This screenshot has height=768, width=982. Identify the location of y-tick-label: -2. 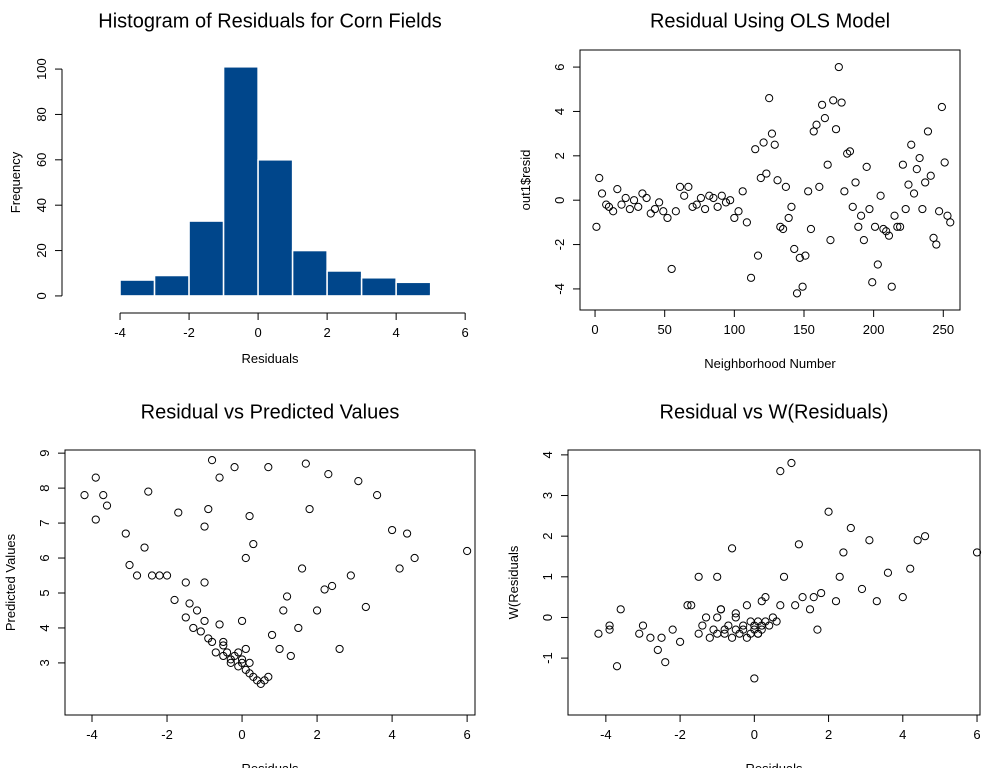
(559, 245).